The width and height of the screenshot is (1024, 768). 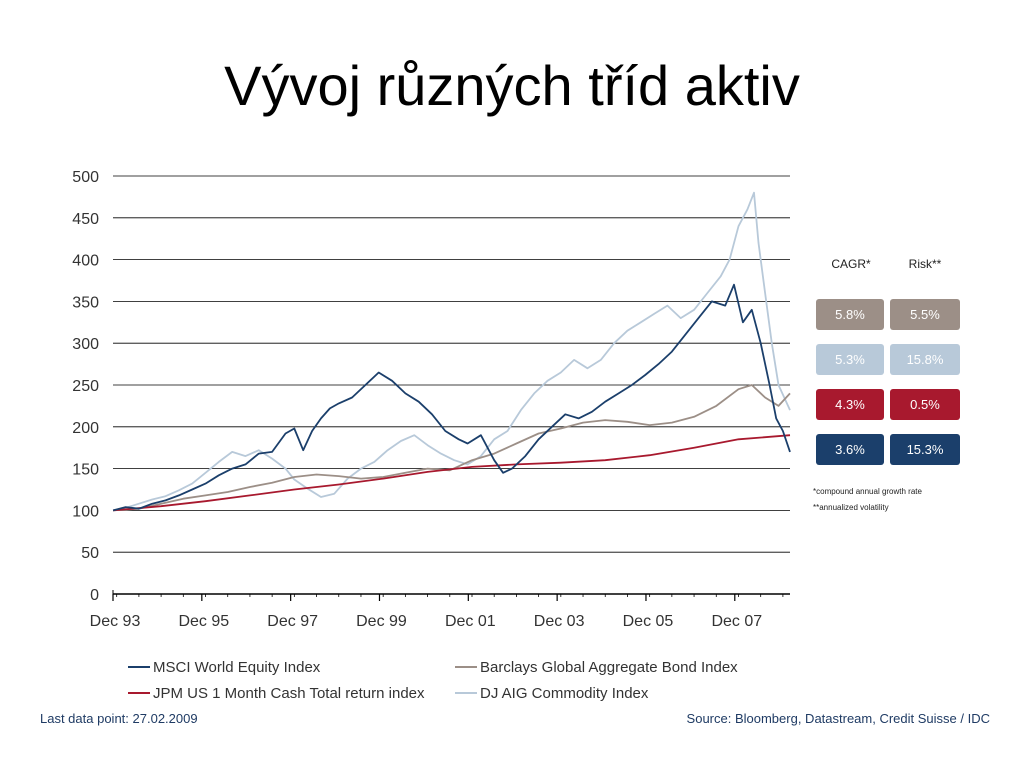 I want to click on footer-last-data-point: Last data point: 27.02.2009, so click(x=119, y=718).